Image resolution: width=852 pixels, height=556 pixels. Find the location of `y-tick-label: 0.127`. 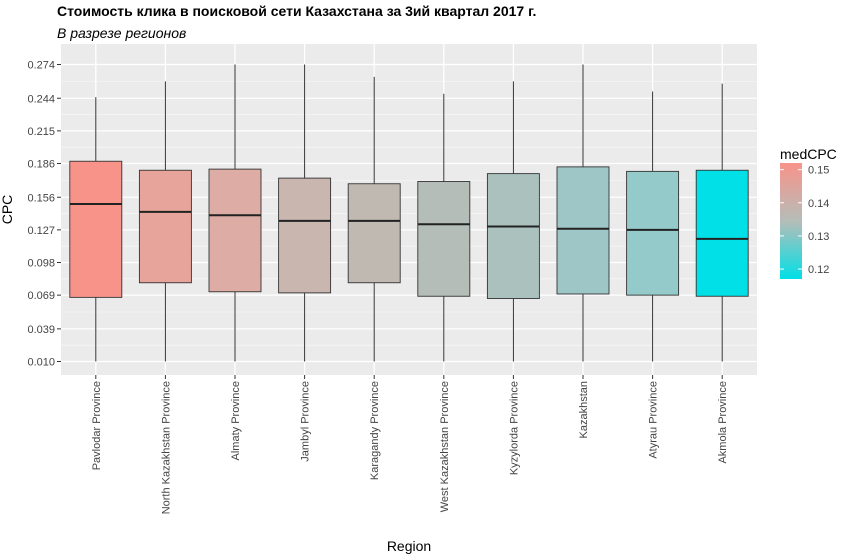

y-tick-label: 0.127 is located at coordinates (41, 231).